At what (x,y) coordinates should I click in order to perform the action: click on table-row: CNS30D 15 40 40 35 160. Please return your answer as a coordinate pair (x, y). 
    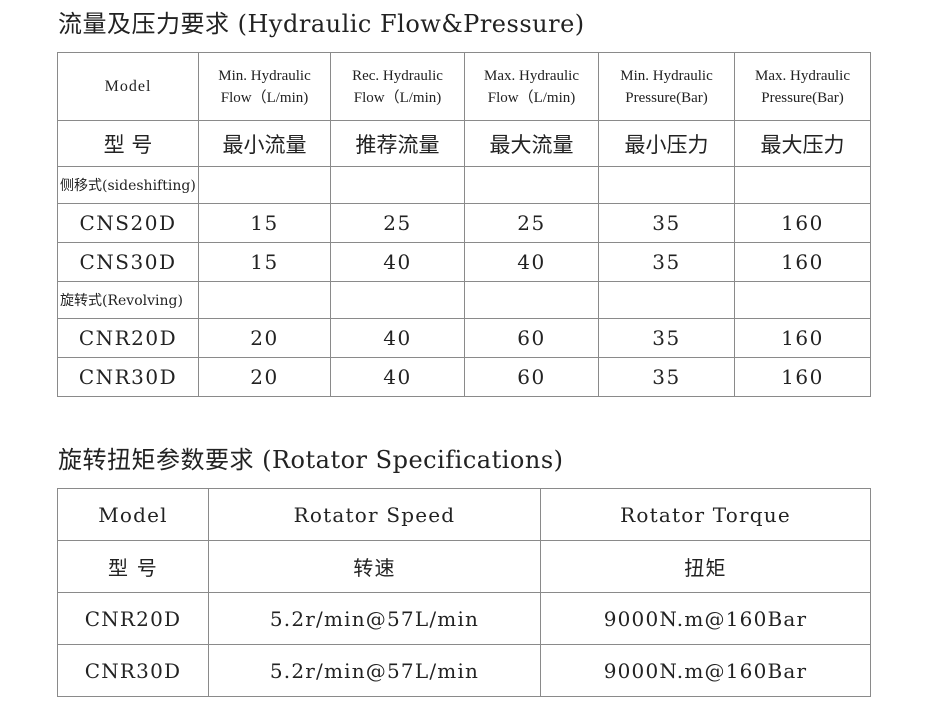
    Looking at the image, I should click on (464, 262).